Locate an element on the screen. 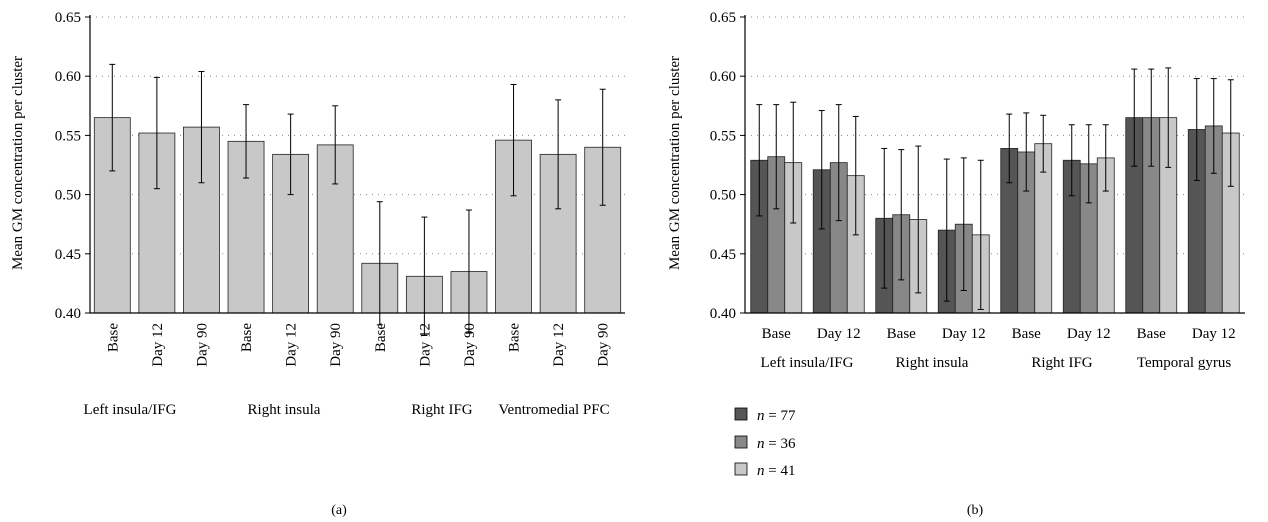  panel-b-y-tick-label: 0.50 is located at coordinates (723, 196).